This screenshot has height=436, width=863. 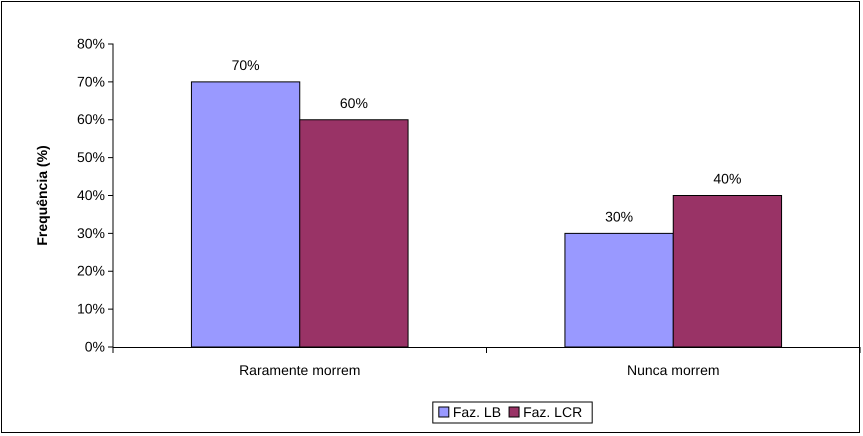 I want to click on y-tick-label: 0%, so click(x=94, y=346).